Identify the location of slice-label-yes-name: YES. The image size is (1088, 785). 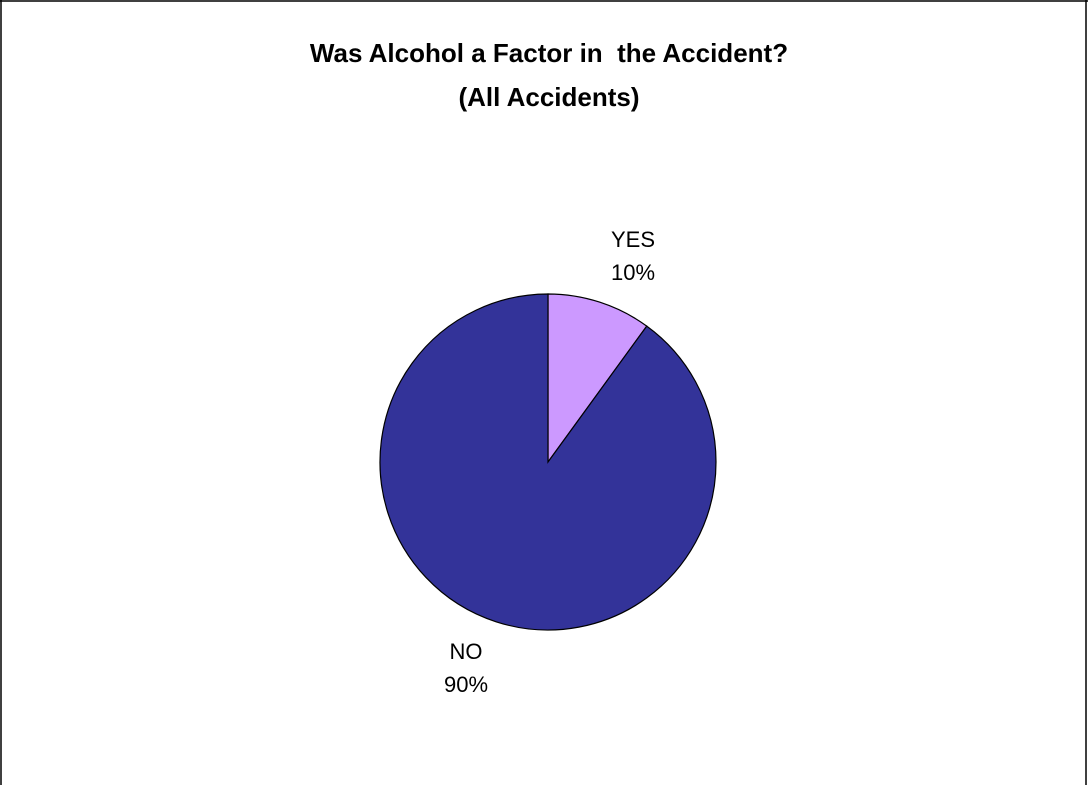
(633, 239).